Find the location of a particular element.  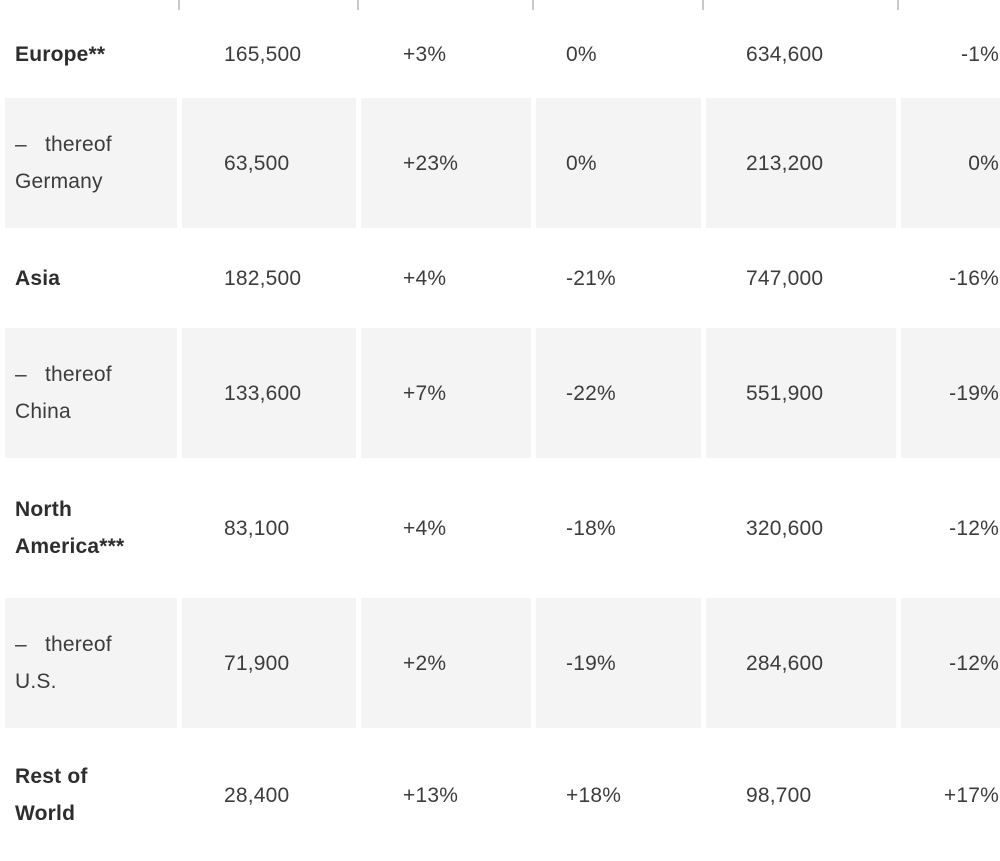

value-cell: 83,100 is located at coordinates (269, 528).